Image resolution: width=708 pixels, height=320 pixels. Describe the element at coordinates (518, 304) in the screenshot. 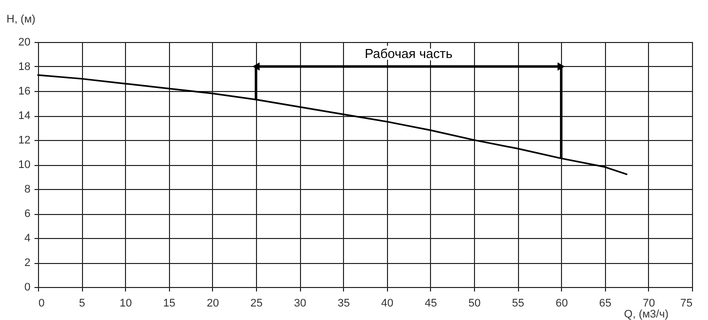

I see `x-tick-label: 55` at that location.